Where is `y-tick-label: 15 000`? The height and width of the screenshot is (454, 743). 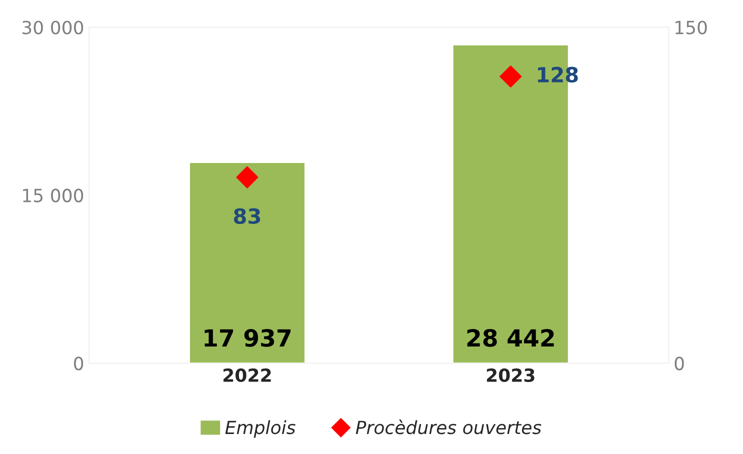 y-tick-label: 15 000 is located at coordinates (53, 195).